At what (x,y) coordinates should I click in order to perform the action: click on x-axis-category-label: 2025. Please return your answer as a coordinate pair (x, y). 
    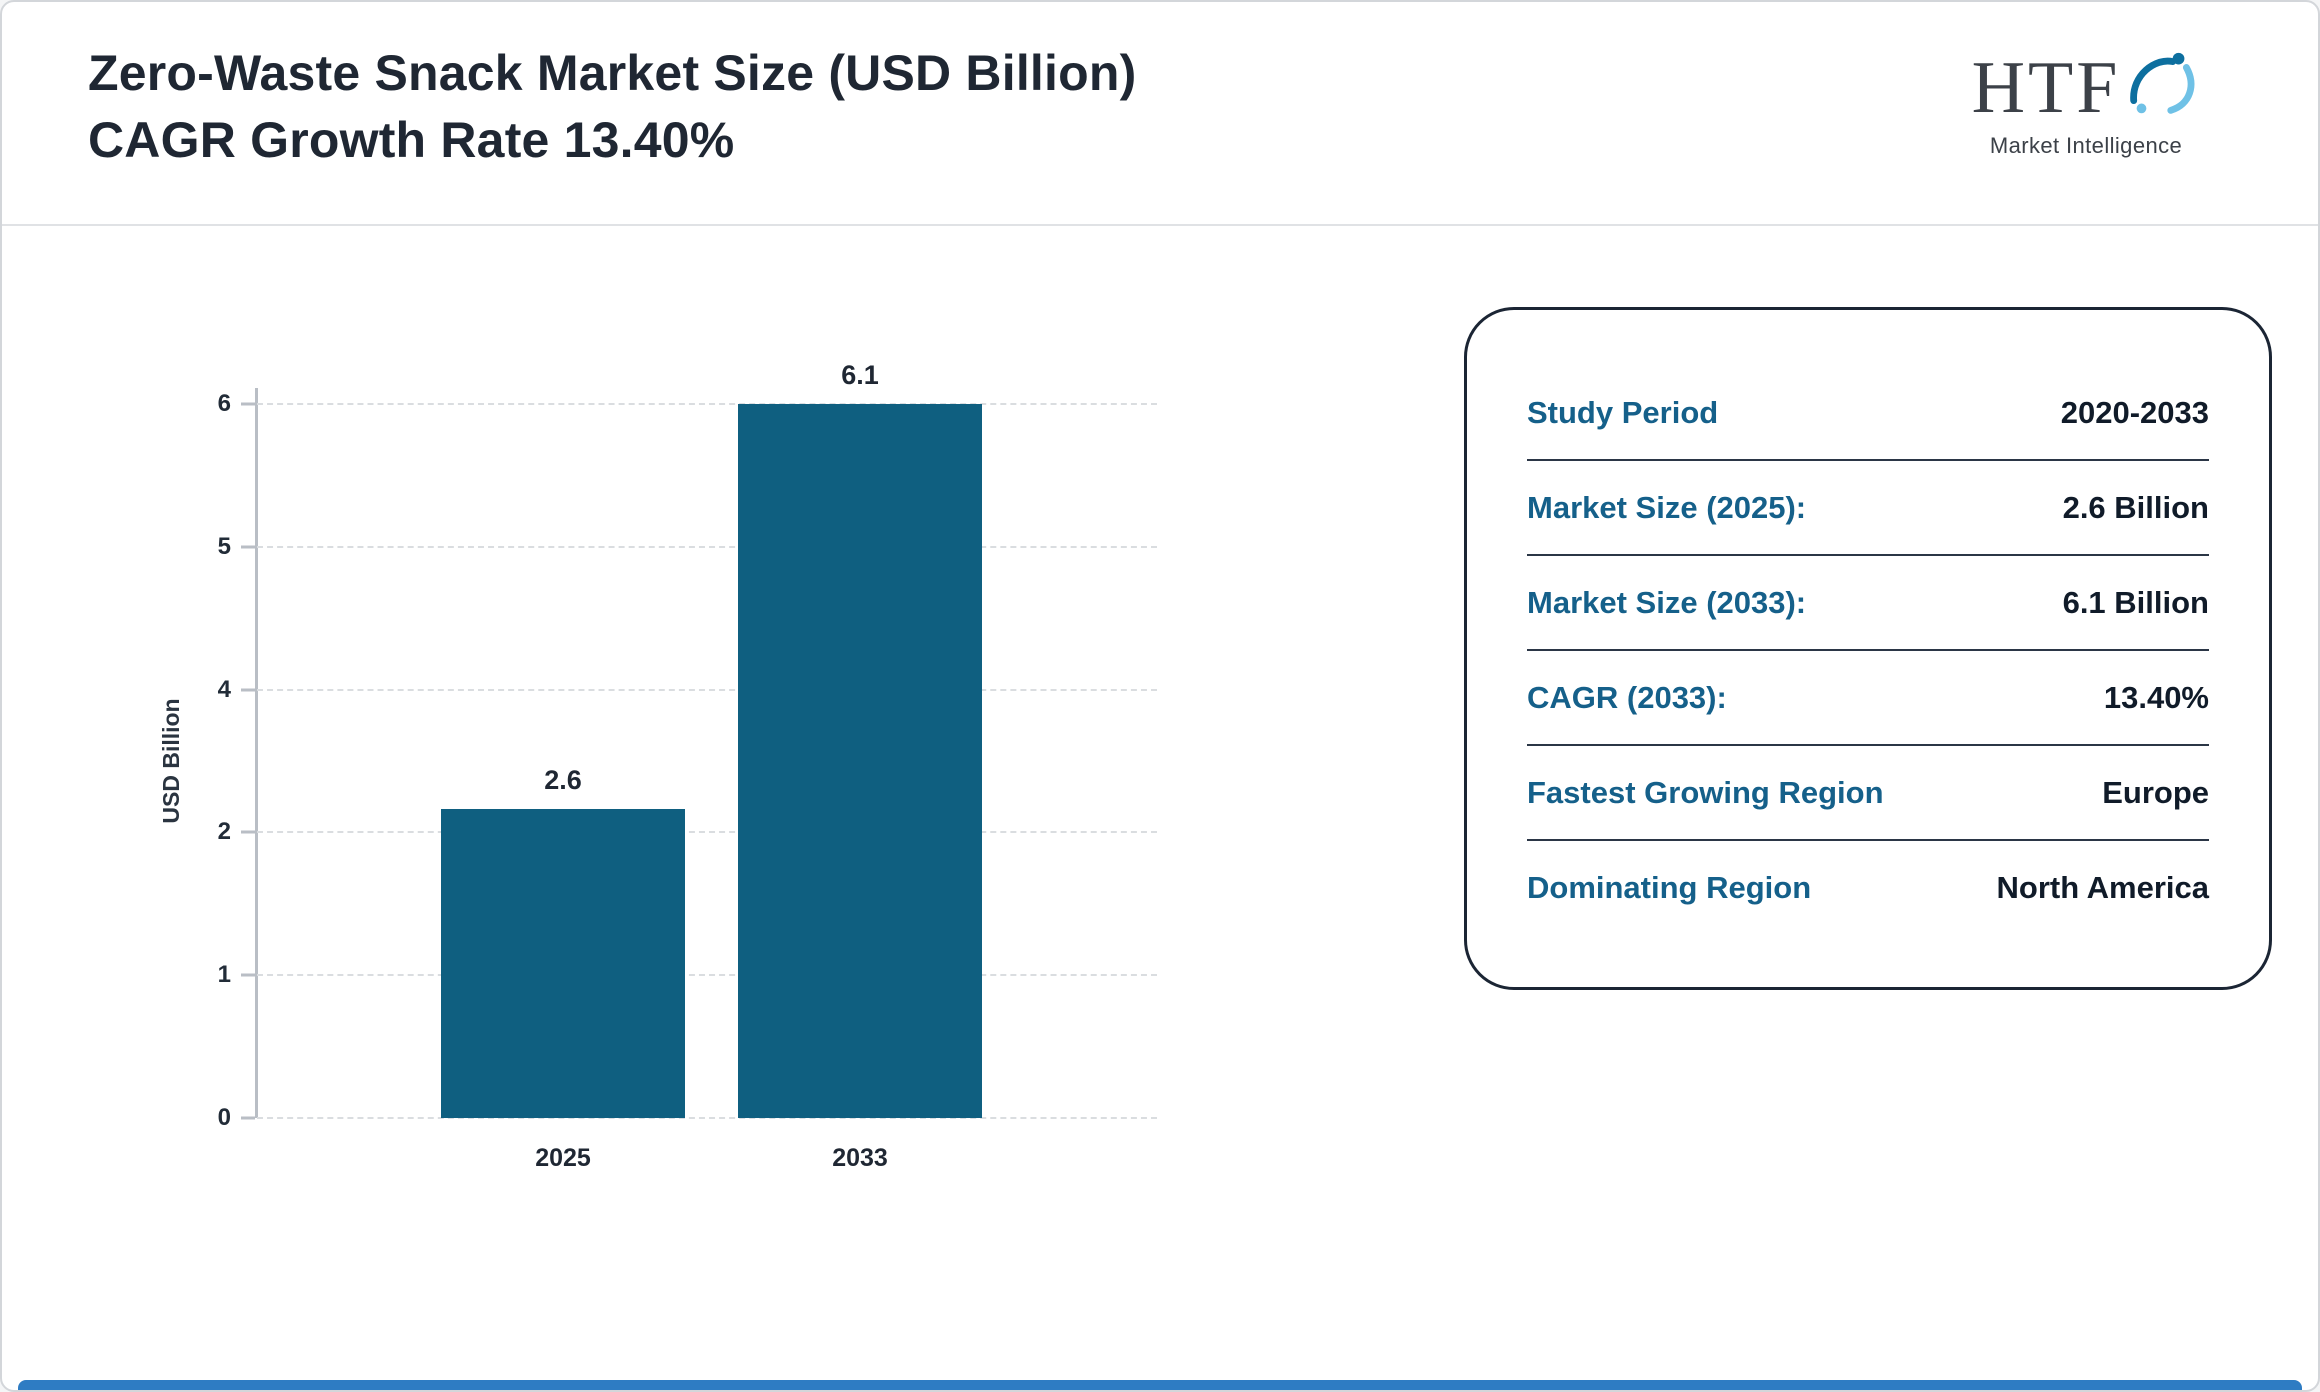
    Looking at the image, I should click on (563, 1158).